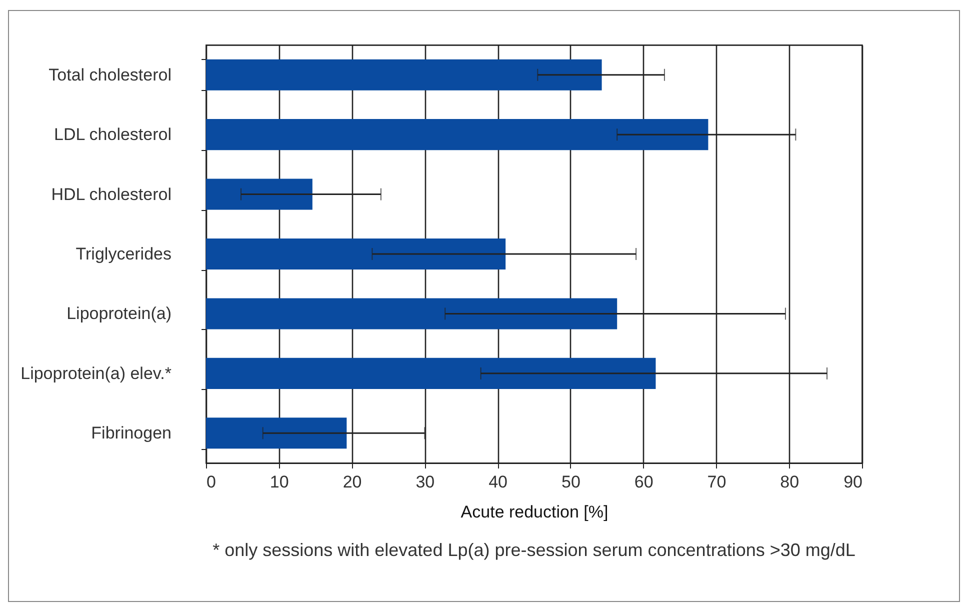 The height and width of the screenshot is (609, 968). Describe the element at coordinates (110, 74) in the screenshot. I see `y-tick-label: Total cholesterol` at that location.